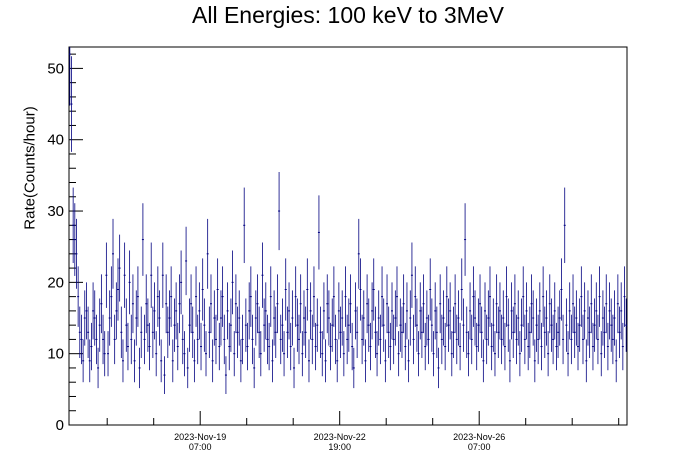  What do you see at coordinates (340, 437) in the screenshot?
I see `x-tick-label-date: 2023-Nov-22` at bounding box center [340, 437].